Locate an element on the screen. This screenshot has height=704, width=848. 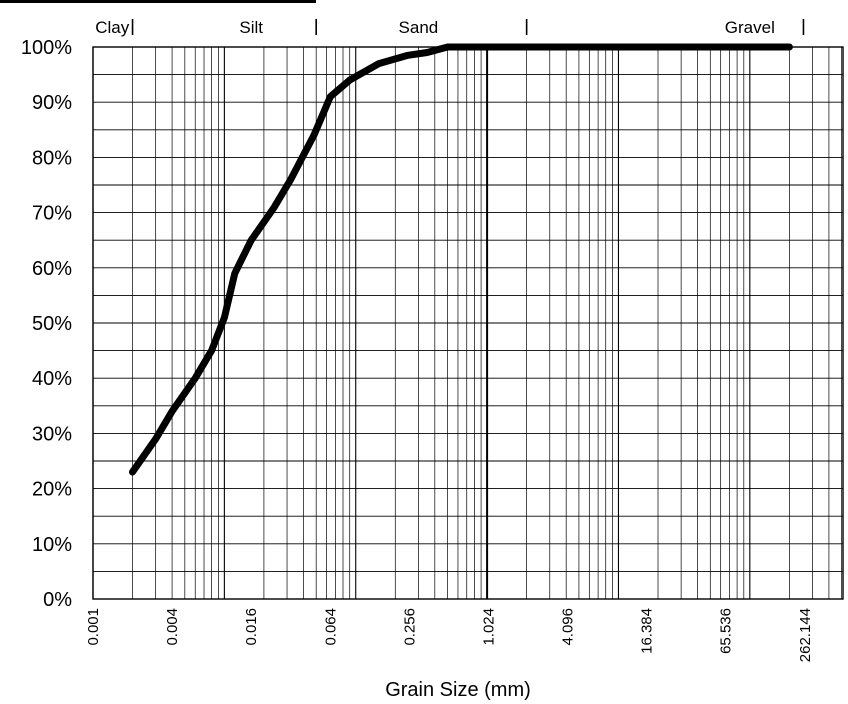
soil-class-labels: Clay Silt Sand Gravel is located at coordinates (402, 18).